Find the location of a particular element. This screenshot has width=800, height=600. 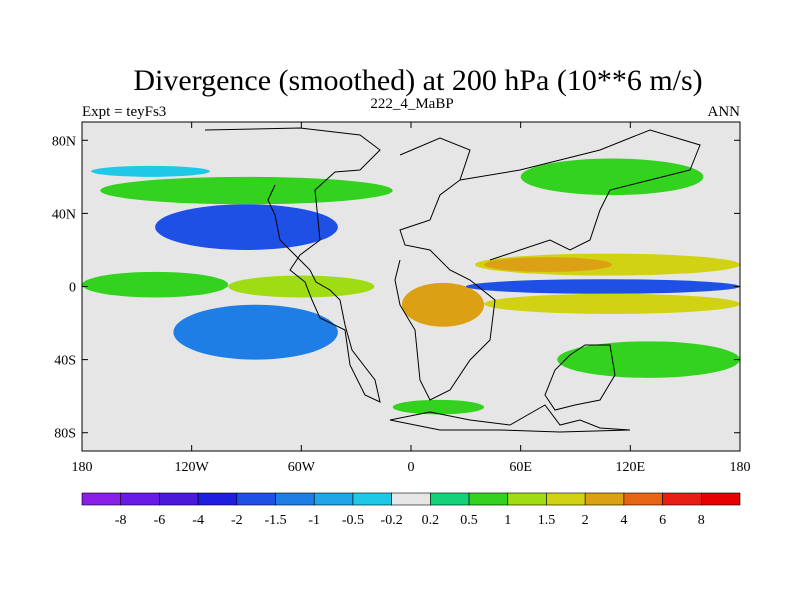

region-n-midlat-pos is located at coordinates (246, 190).